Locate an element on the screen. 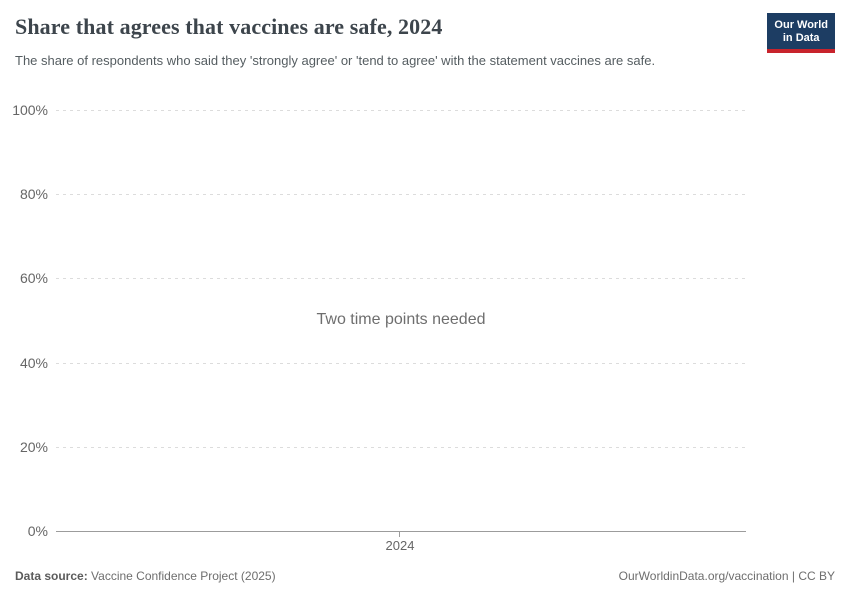  owid-logo: Our World in Data is located at coordinates (801, 33).